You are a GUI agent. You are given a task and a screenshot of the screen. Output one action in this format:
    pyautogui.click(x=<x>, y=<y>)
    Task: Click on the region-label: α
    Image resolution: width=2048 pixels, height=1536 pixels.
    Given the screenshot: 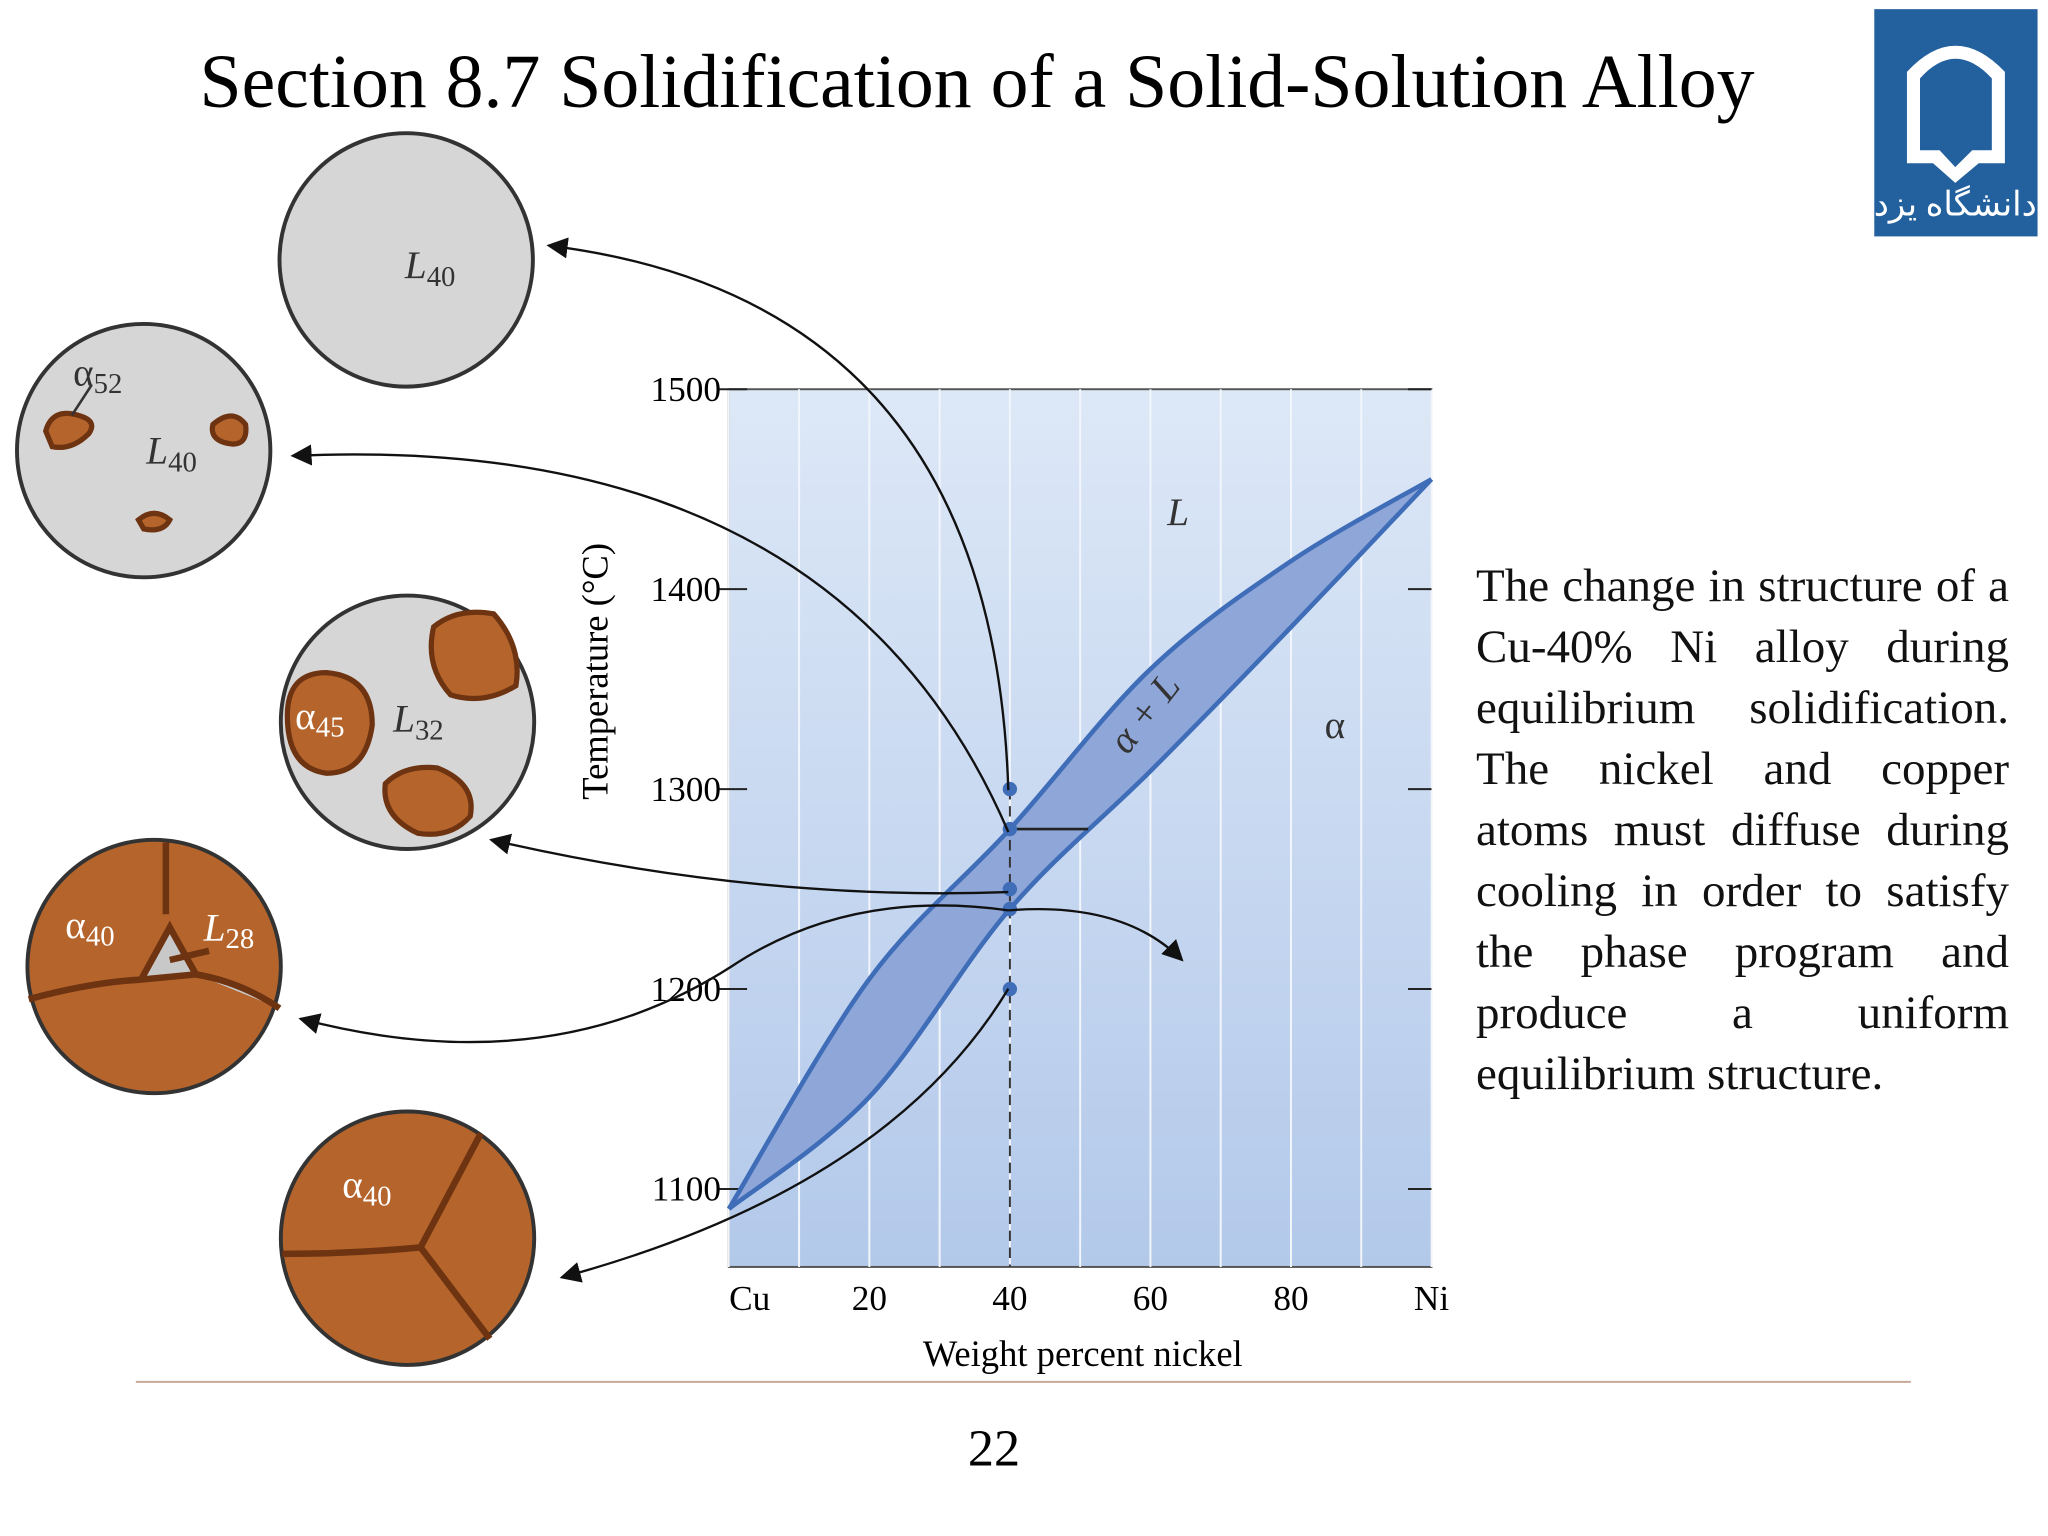 What is the action you would take?
    pyautogui.click(x=1335, y=725)
    